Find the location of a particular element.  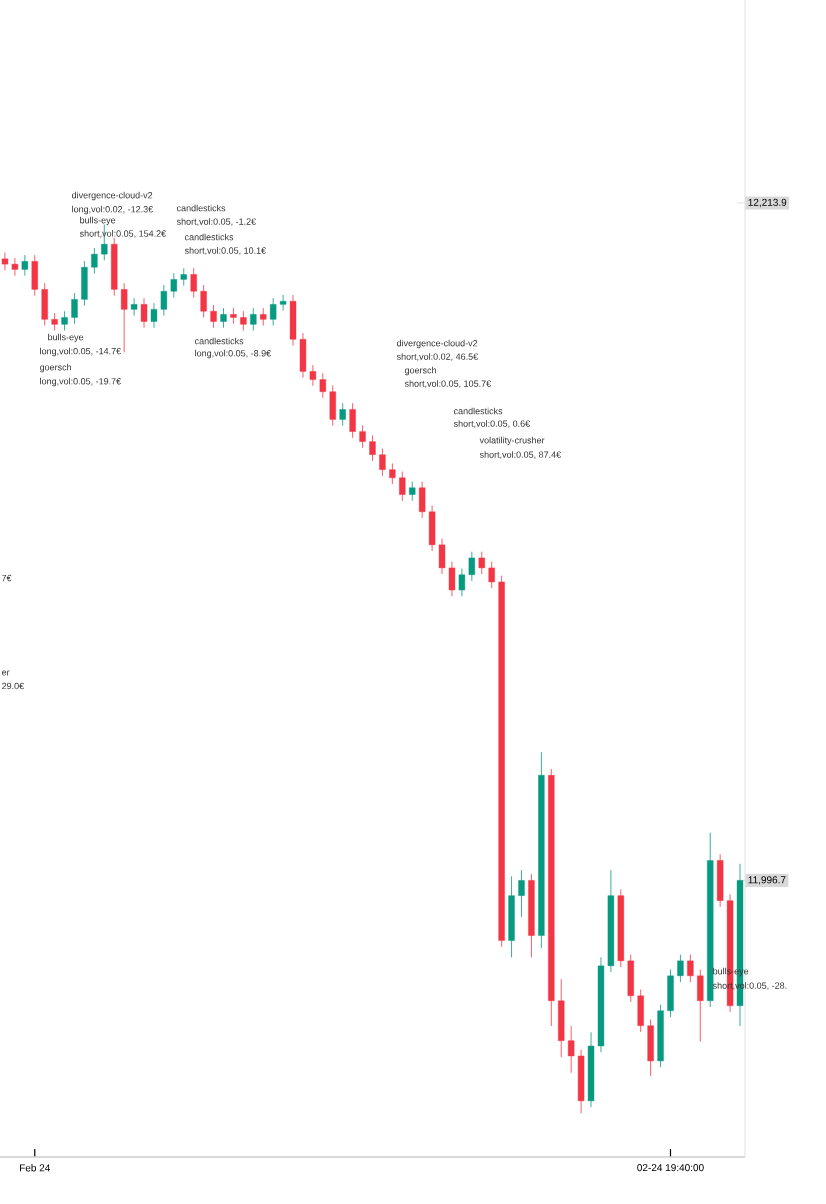

annotation: volatility-crusher is located at coordinates (512, 441).